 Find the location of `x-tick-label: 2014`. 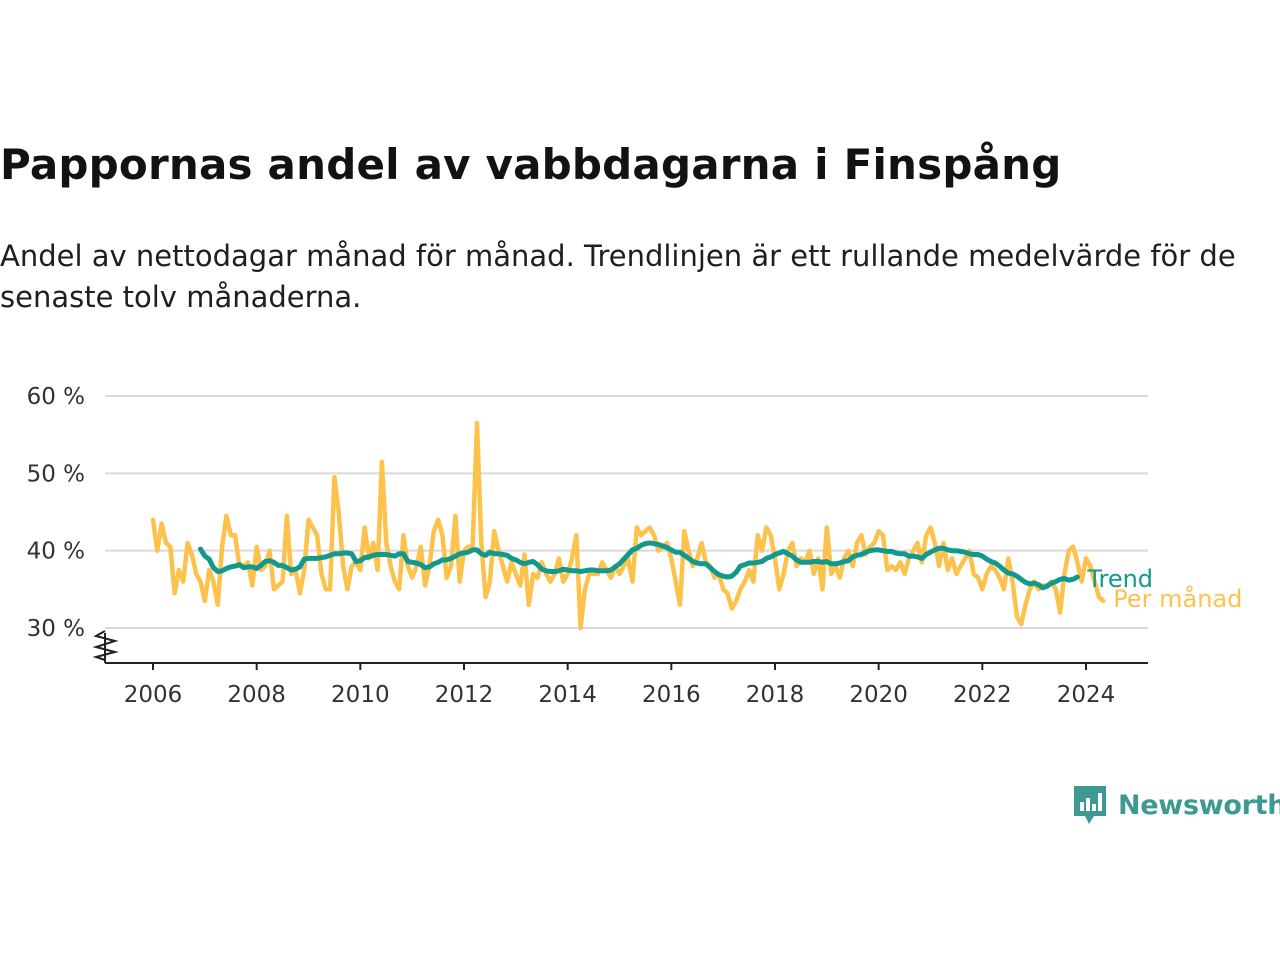

x-tick-label: 2014 is located at coordinates (567, 695).